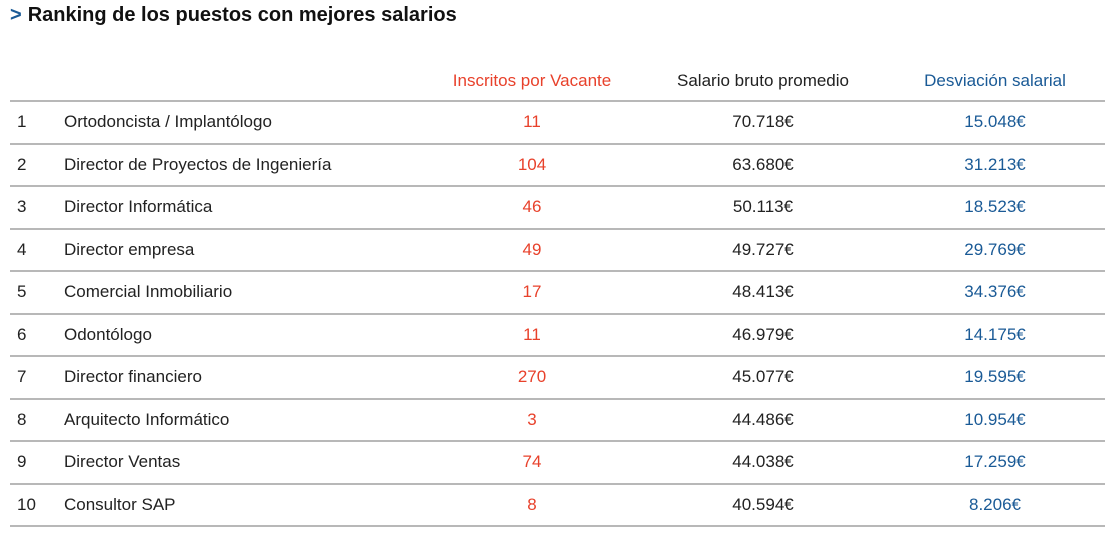  I want to click on job-cell: Director empresa, so click(129, 249).